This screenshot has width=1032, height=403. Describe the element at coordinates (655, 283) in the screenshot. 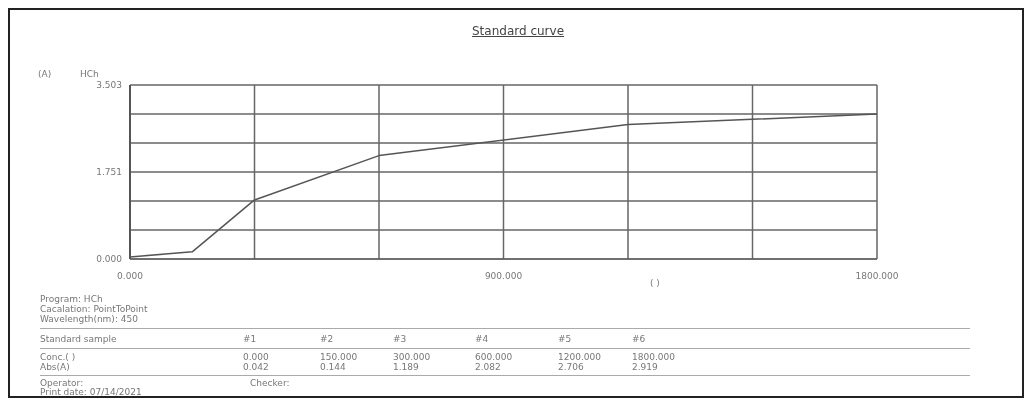

I see `x-axis-title: ( )` at that location.